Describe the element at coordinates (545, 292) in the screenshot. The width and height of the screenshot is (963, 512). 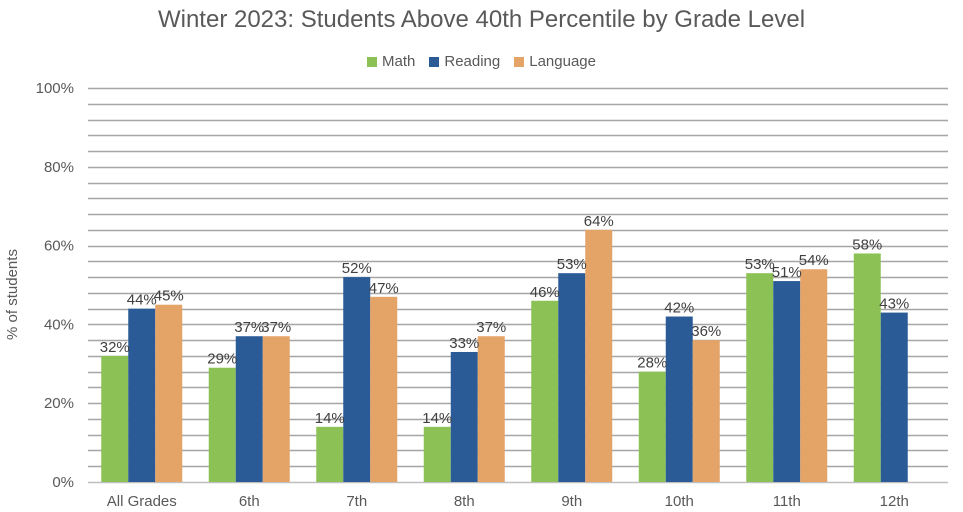
I see `data-label-math-4: 46%` at that location.